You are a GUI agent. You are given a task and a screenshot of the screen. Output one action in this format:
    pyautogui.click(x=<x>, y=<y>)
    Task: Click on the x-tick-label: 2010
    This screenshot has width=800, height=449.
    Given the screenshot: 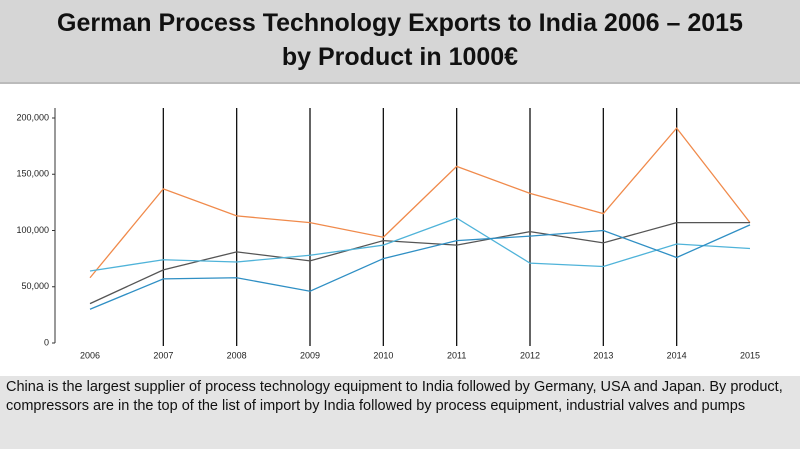 What is the action you would take?
    pyautogui.click(x=383, y=355)
    